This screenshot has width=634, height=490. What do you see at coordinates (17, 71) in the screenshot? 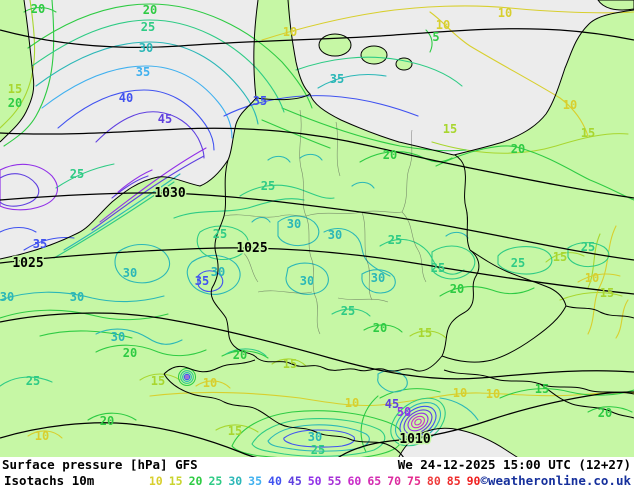
I see `england-coast` at bounding box center [17, 71].